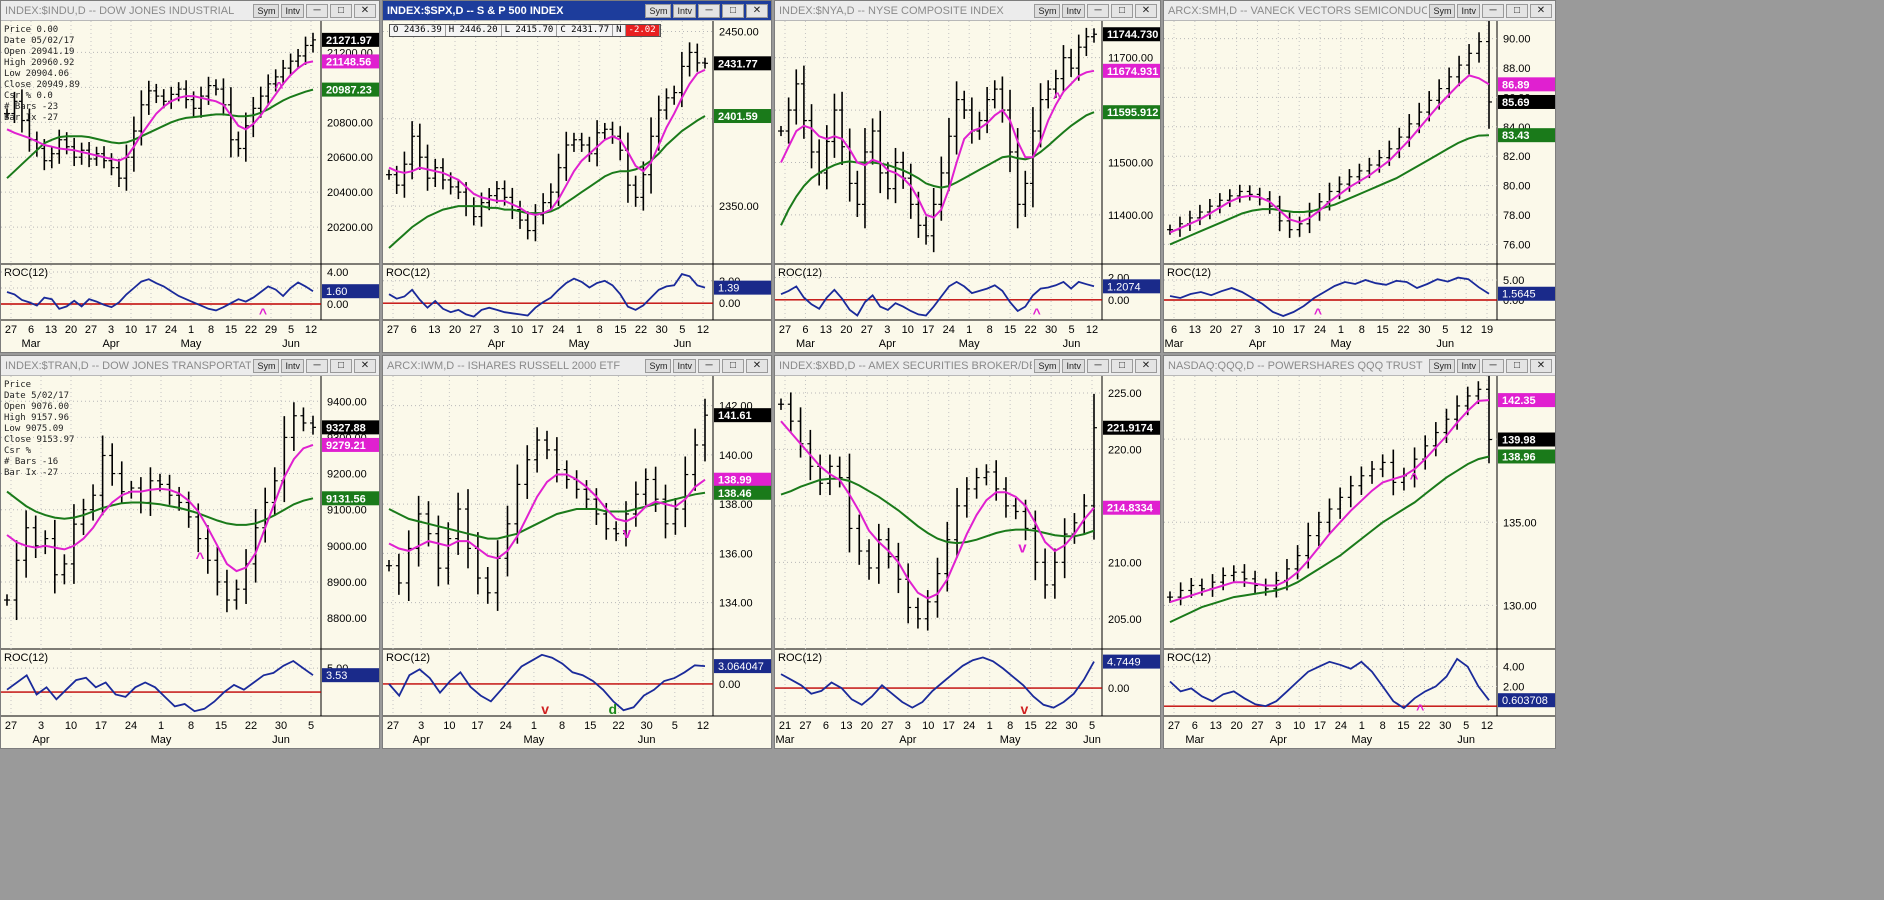  Describe the element at coordinates (37, 74) in the screenshot. I see `ohlc-row: Low 20904.06` at that location.